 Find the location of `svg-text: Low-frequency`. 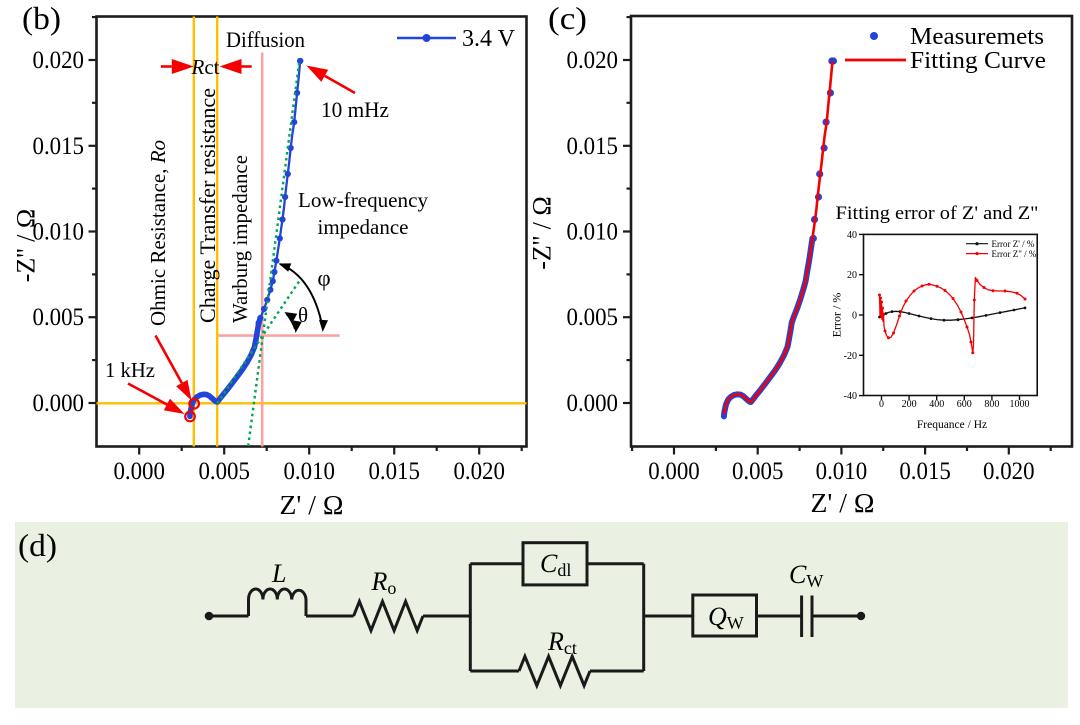

svg-text: Low-frequency is located at coordinates (363, 200).